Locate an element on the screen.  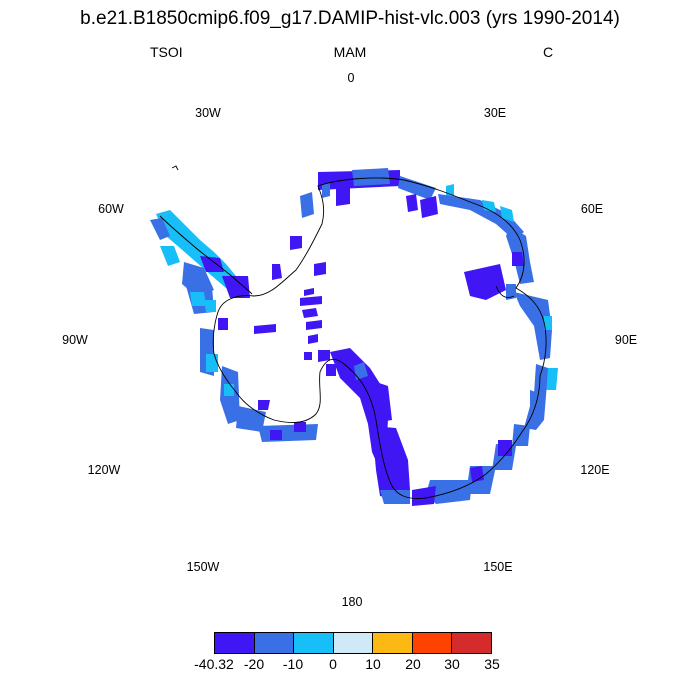
colorbar-tick-label: 0 is located at coordinates (333, 664).